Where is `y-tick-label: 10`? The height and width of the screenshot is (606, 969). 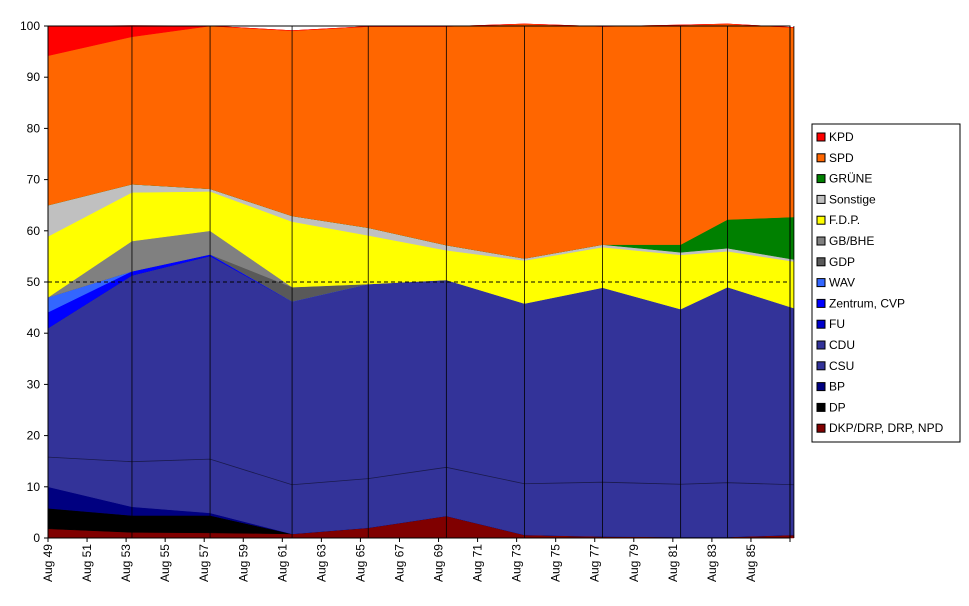
y-tick-label: 10 is located at coordinates (34, 487).